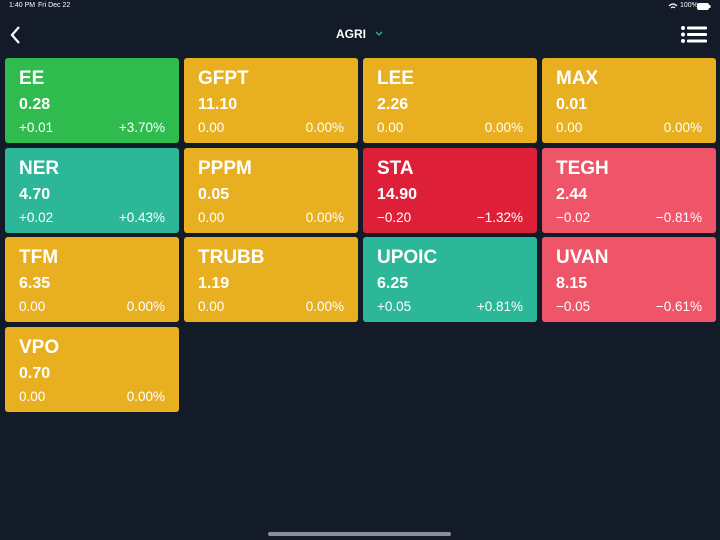  I want to click on battery-icon, so click(704, 6).